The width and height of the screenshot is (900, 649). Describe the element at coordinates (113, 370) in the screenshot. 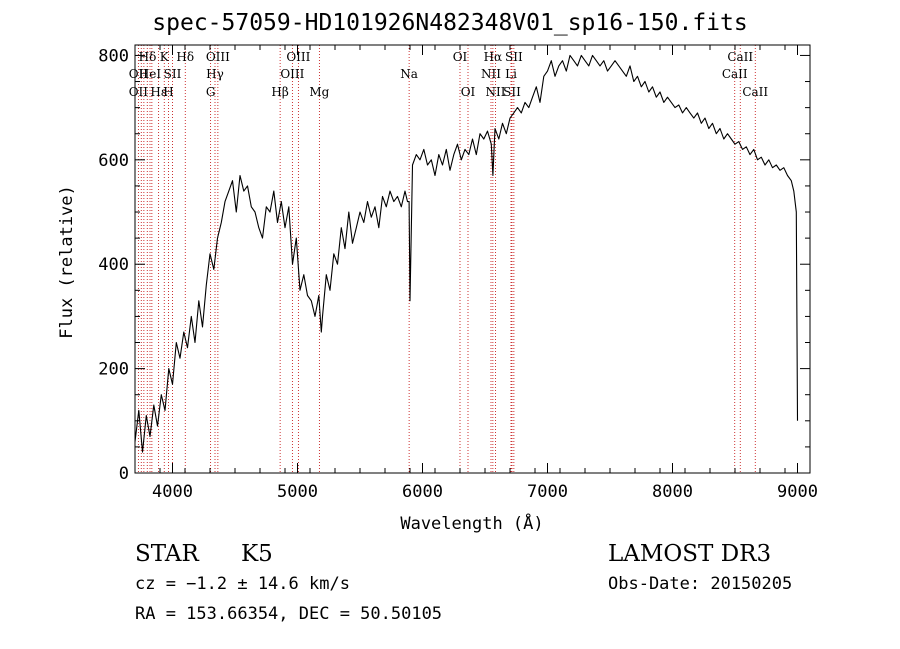

I see `y-tick-label-1: 200` at that location.